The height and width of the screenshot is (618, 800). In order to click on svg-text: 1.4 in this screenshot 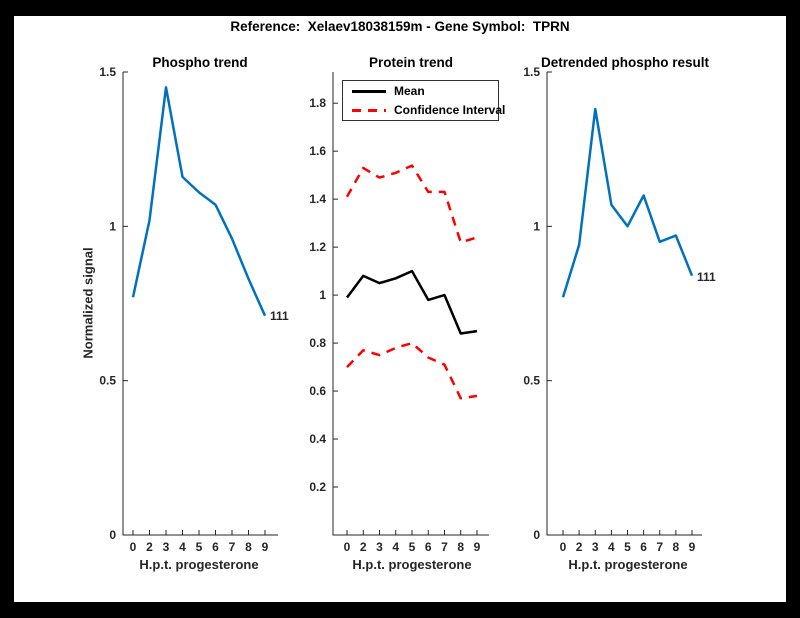, I will do `click(317, 199)`.